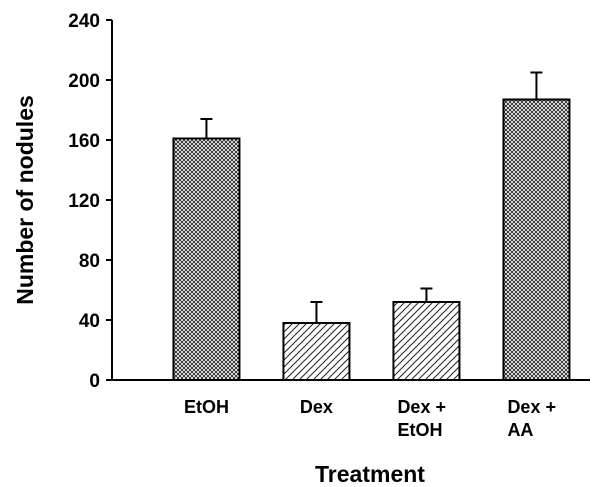 The height and width of the screenshot is (487, 616). Describe the element at coordinates (531, 418) in the screenshot. I see `x-tick-label: Dex + AA` at that location.